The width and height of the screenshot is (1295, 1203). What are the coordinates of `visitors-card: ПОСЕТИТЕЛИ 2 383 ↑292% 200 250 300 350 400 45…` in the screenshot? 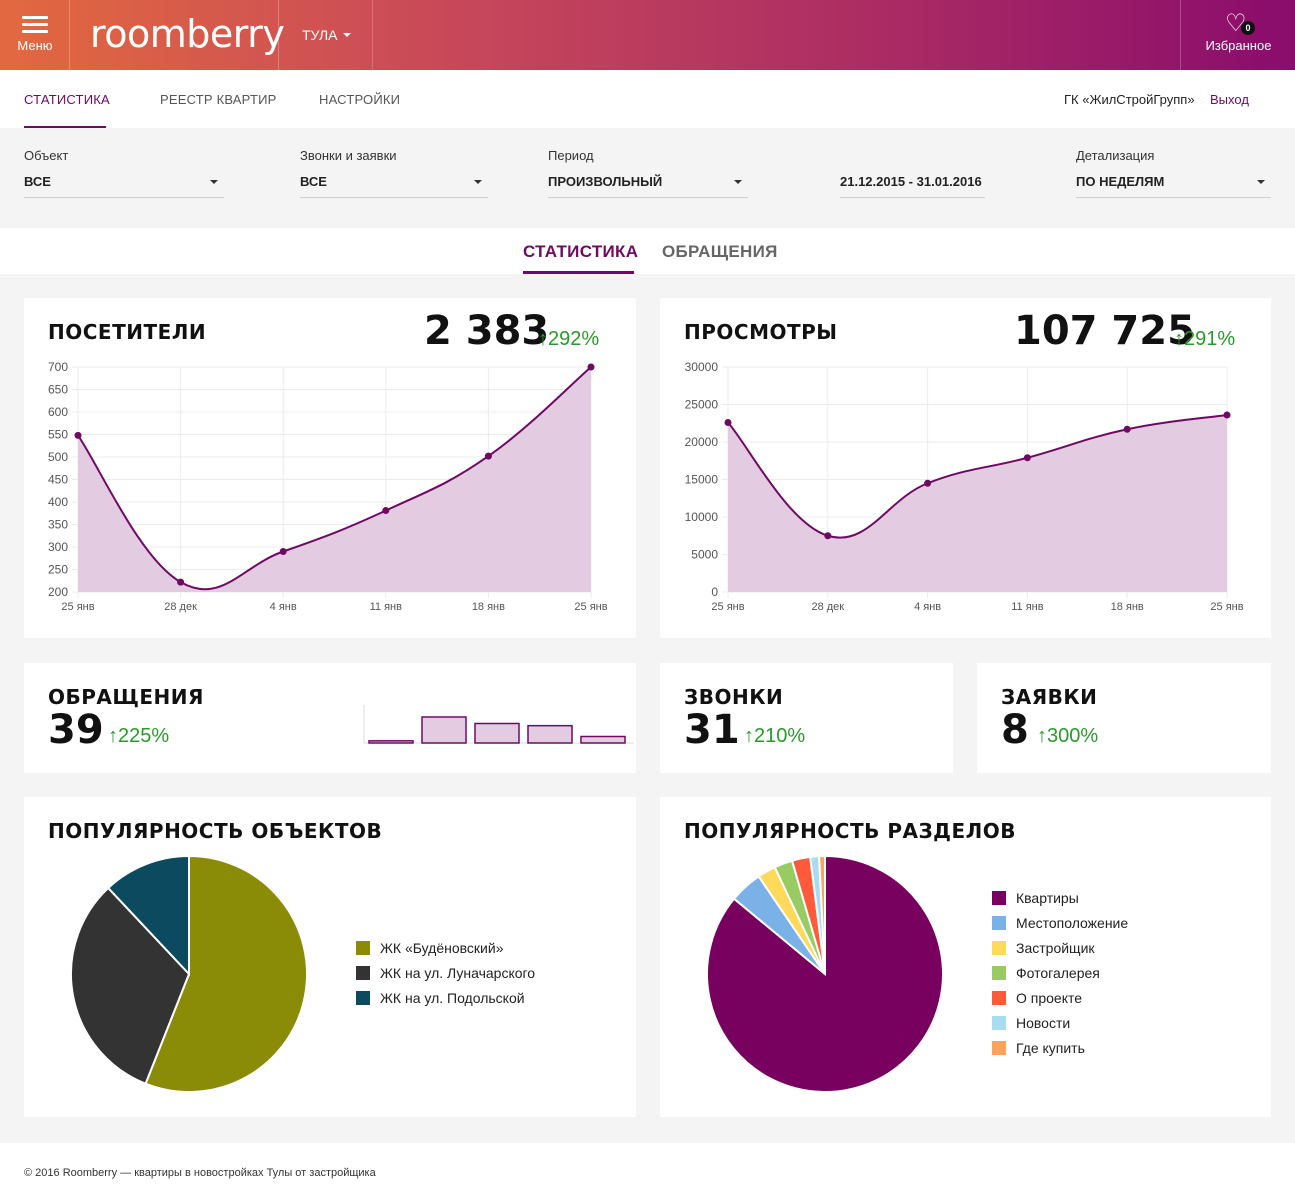 It's located at (330, 468).